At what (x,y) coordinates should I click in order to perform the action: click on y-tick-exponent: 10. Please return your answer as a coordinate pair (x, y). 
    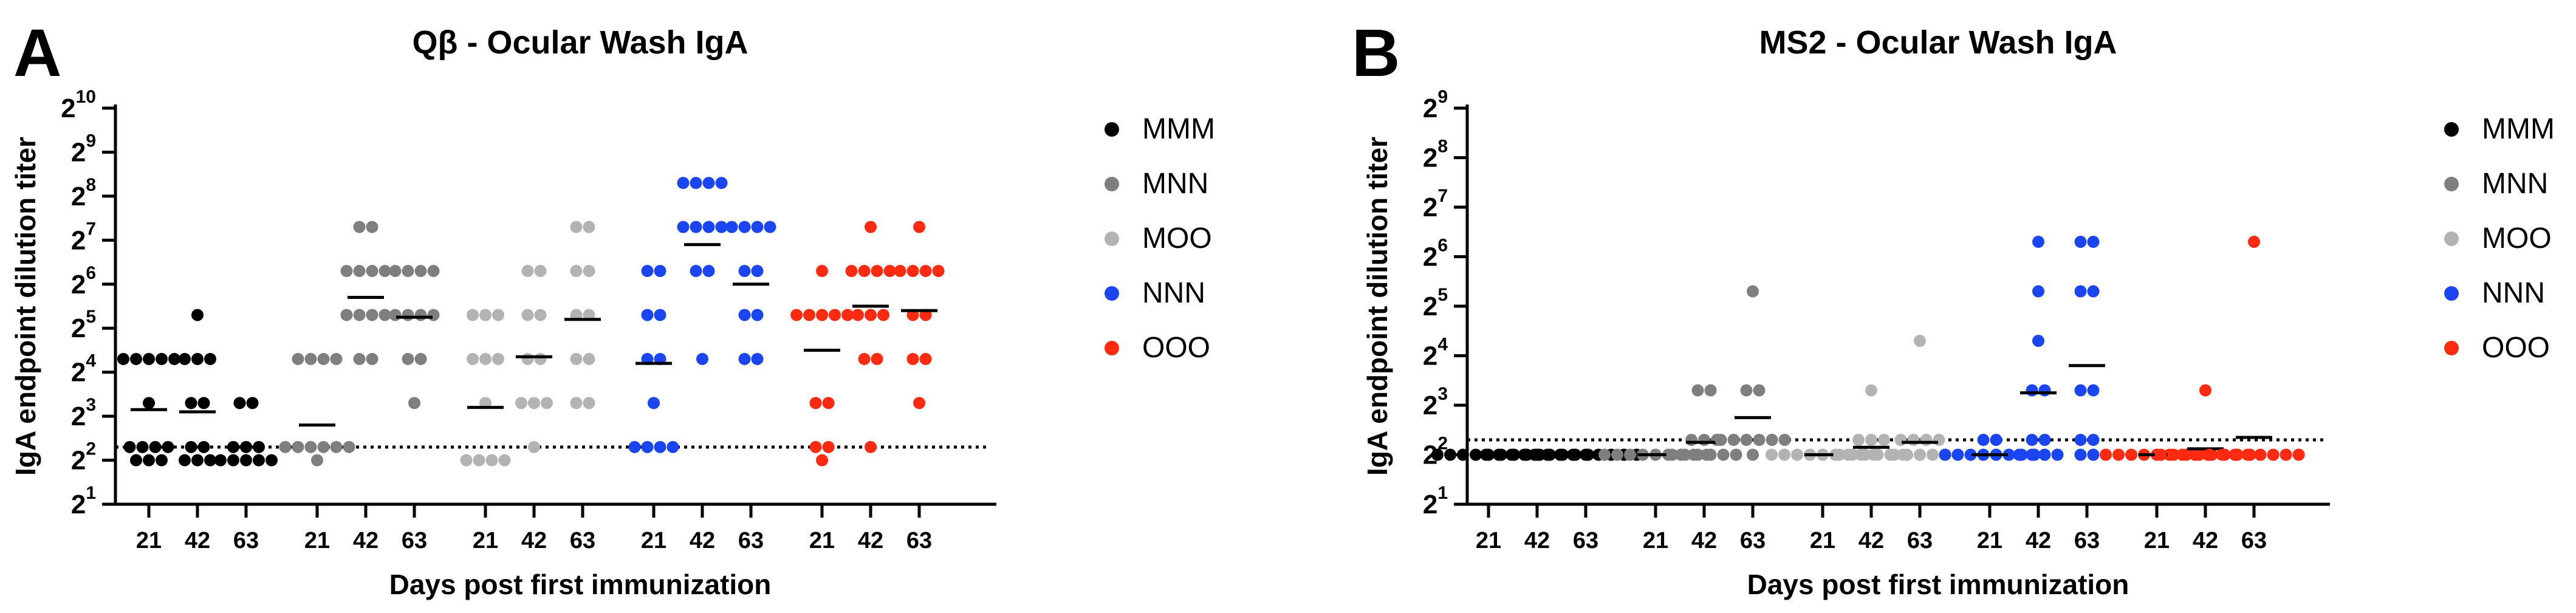
    Looking at the image, I should click on (86, 97).